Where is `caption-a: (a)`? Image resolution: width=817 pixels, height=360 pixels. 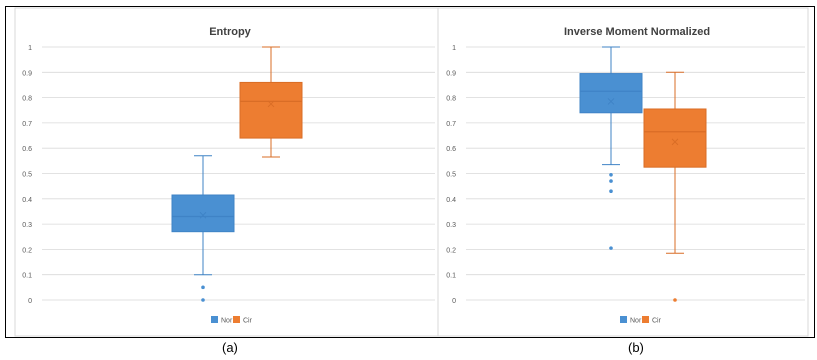
caption-a: (a) is located at coordinates (230, 347).